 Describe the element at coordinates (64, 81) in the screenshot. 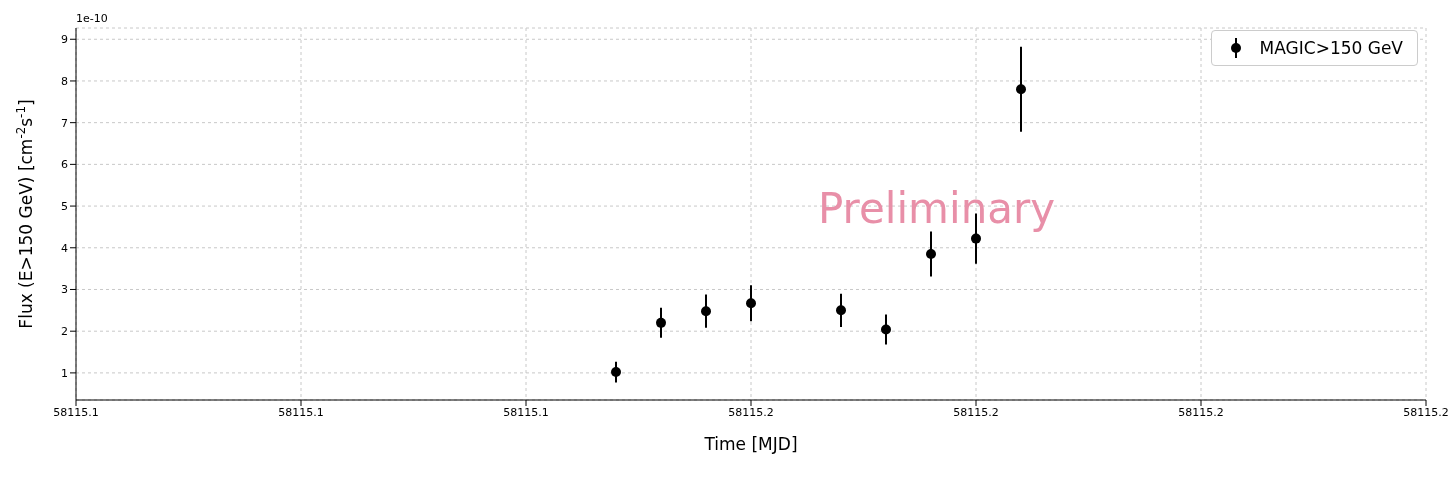

I see `y-tick-label: 8` at that location.